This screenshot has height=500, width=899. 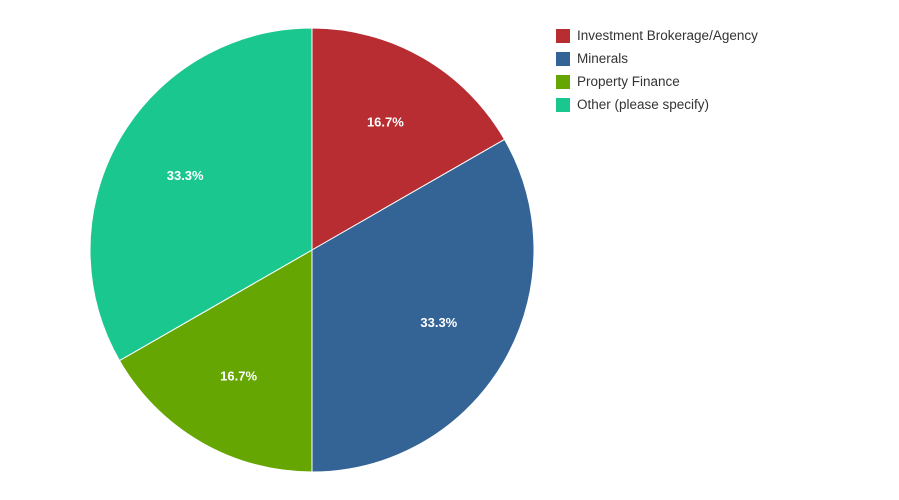 What do you see at coordinates (667, 35) in the screenshot?
I see `legend-label: Investment Brokerage/Agency` at bounding box center [667, 35].